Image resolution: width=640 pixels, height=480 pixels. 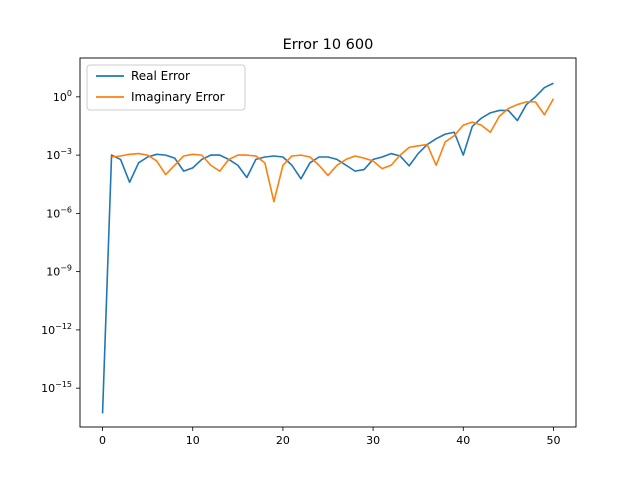 I want to click on x-axis-ticks: 0 10 20 30 40 50, so click(x=329, y=437).